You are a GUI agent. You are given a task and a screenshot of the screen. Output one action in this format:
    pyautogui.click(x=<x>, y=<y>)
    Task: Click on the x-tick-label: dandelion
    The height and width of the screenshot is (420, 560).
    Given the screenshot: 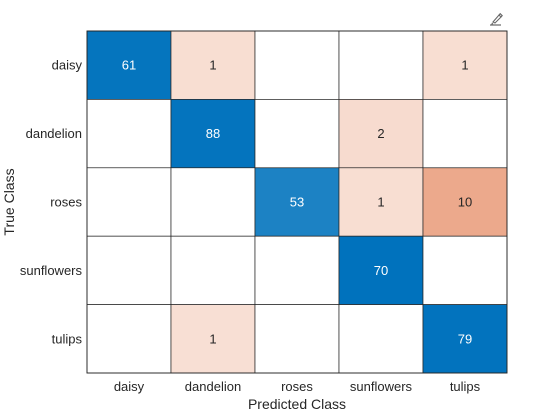 What is the action you would take?
    pyautogui.click(x=213, y=386)
    